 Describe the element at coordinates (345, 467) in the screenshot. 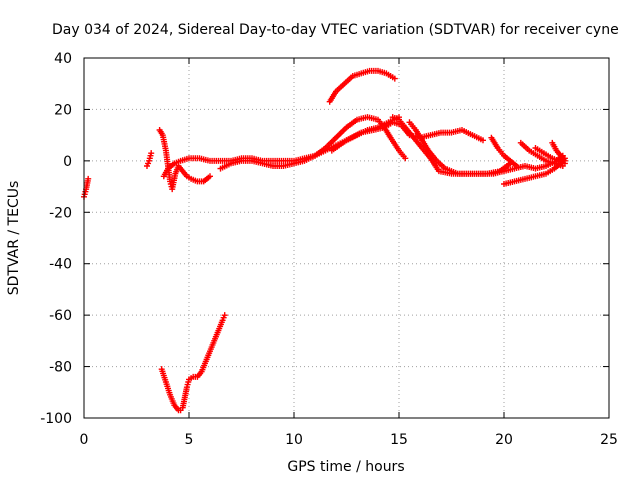

I see `x-axis-label: GPS time / hours` at that location.